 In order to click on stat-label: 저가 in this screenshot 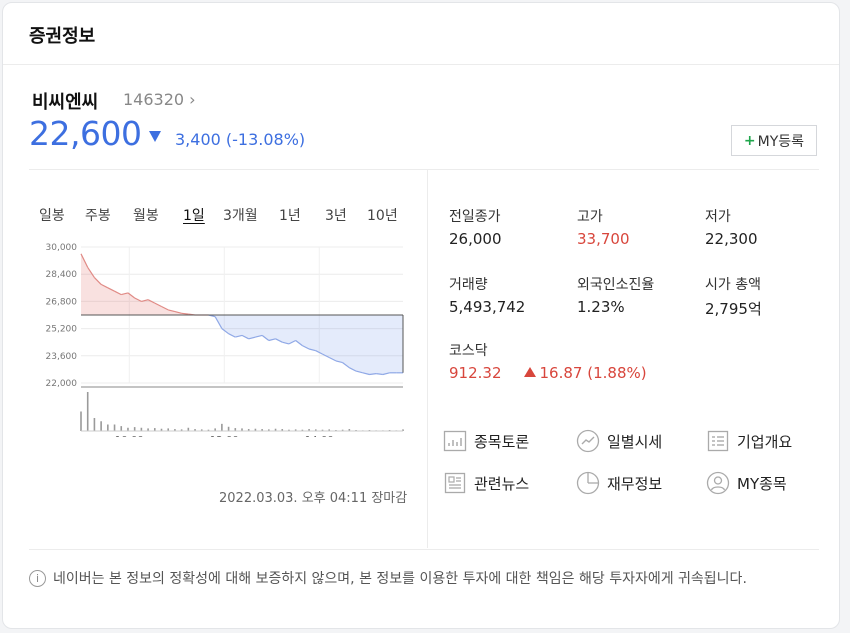, I will do `click(718, 217)`.